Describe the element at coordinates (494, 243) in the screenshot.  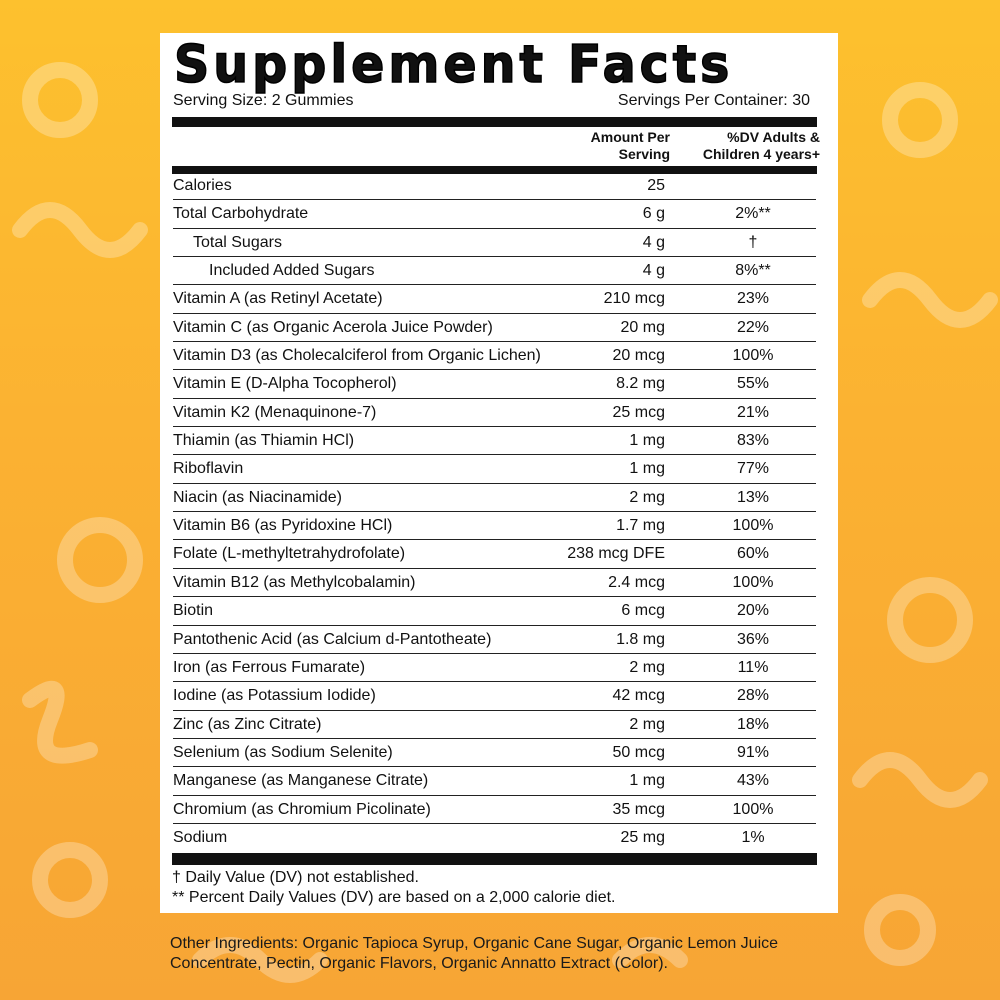
I see `nutrient-row: Total Sugars 4 g †` at that location.